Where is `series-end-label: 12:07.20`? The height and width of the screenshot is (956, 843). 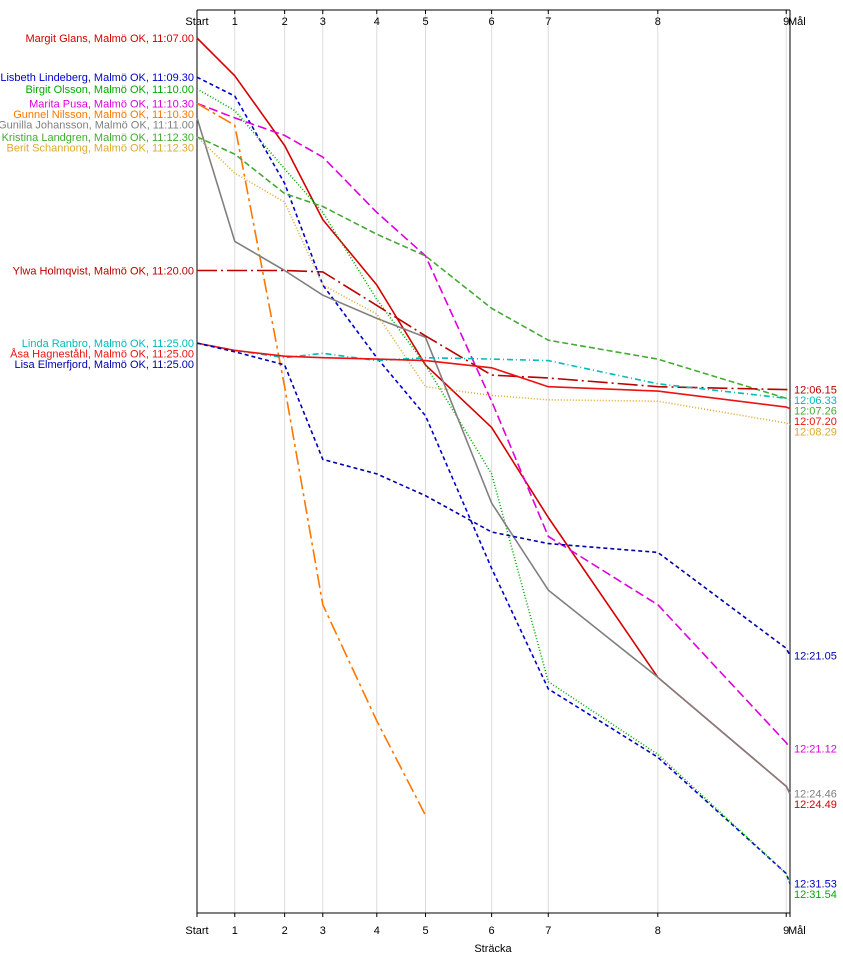 series-end-label: 12:07.20 is located at coordinates (815, 422).